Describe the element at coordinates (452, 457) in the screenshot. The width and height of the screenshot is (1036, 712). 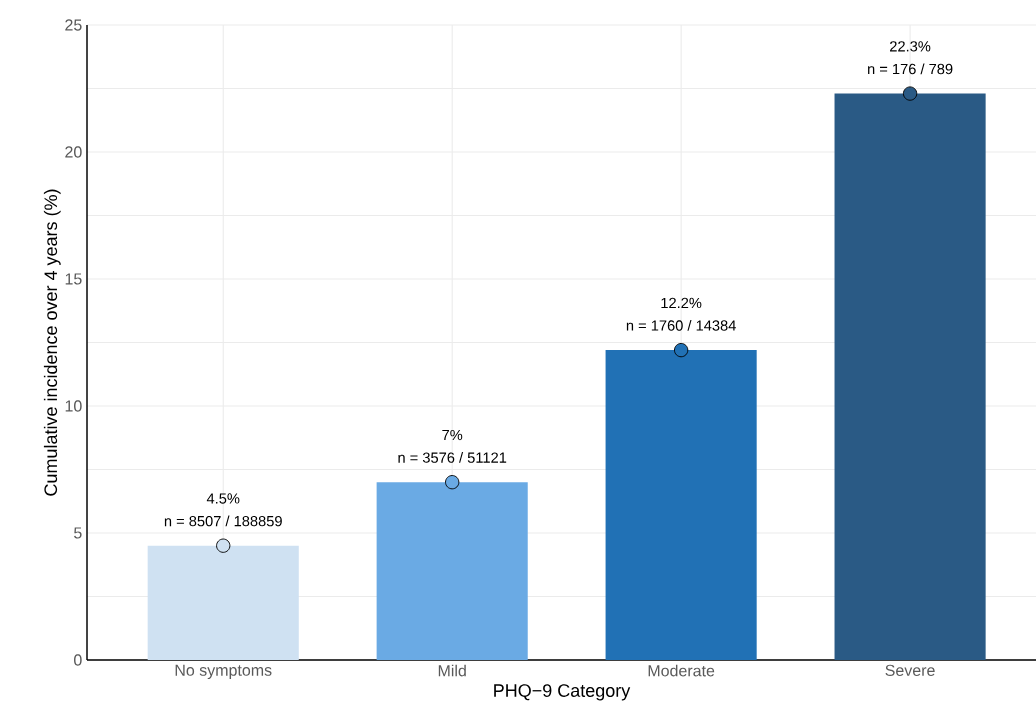
I see `annotation: n = 3576 / 51121` at that location.